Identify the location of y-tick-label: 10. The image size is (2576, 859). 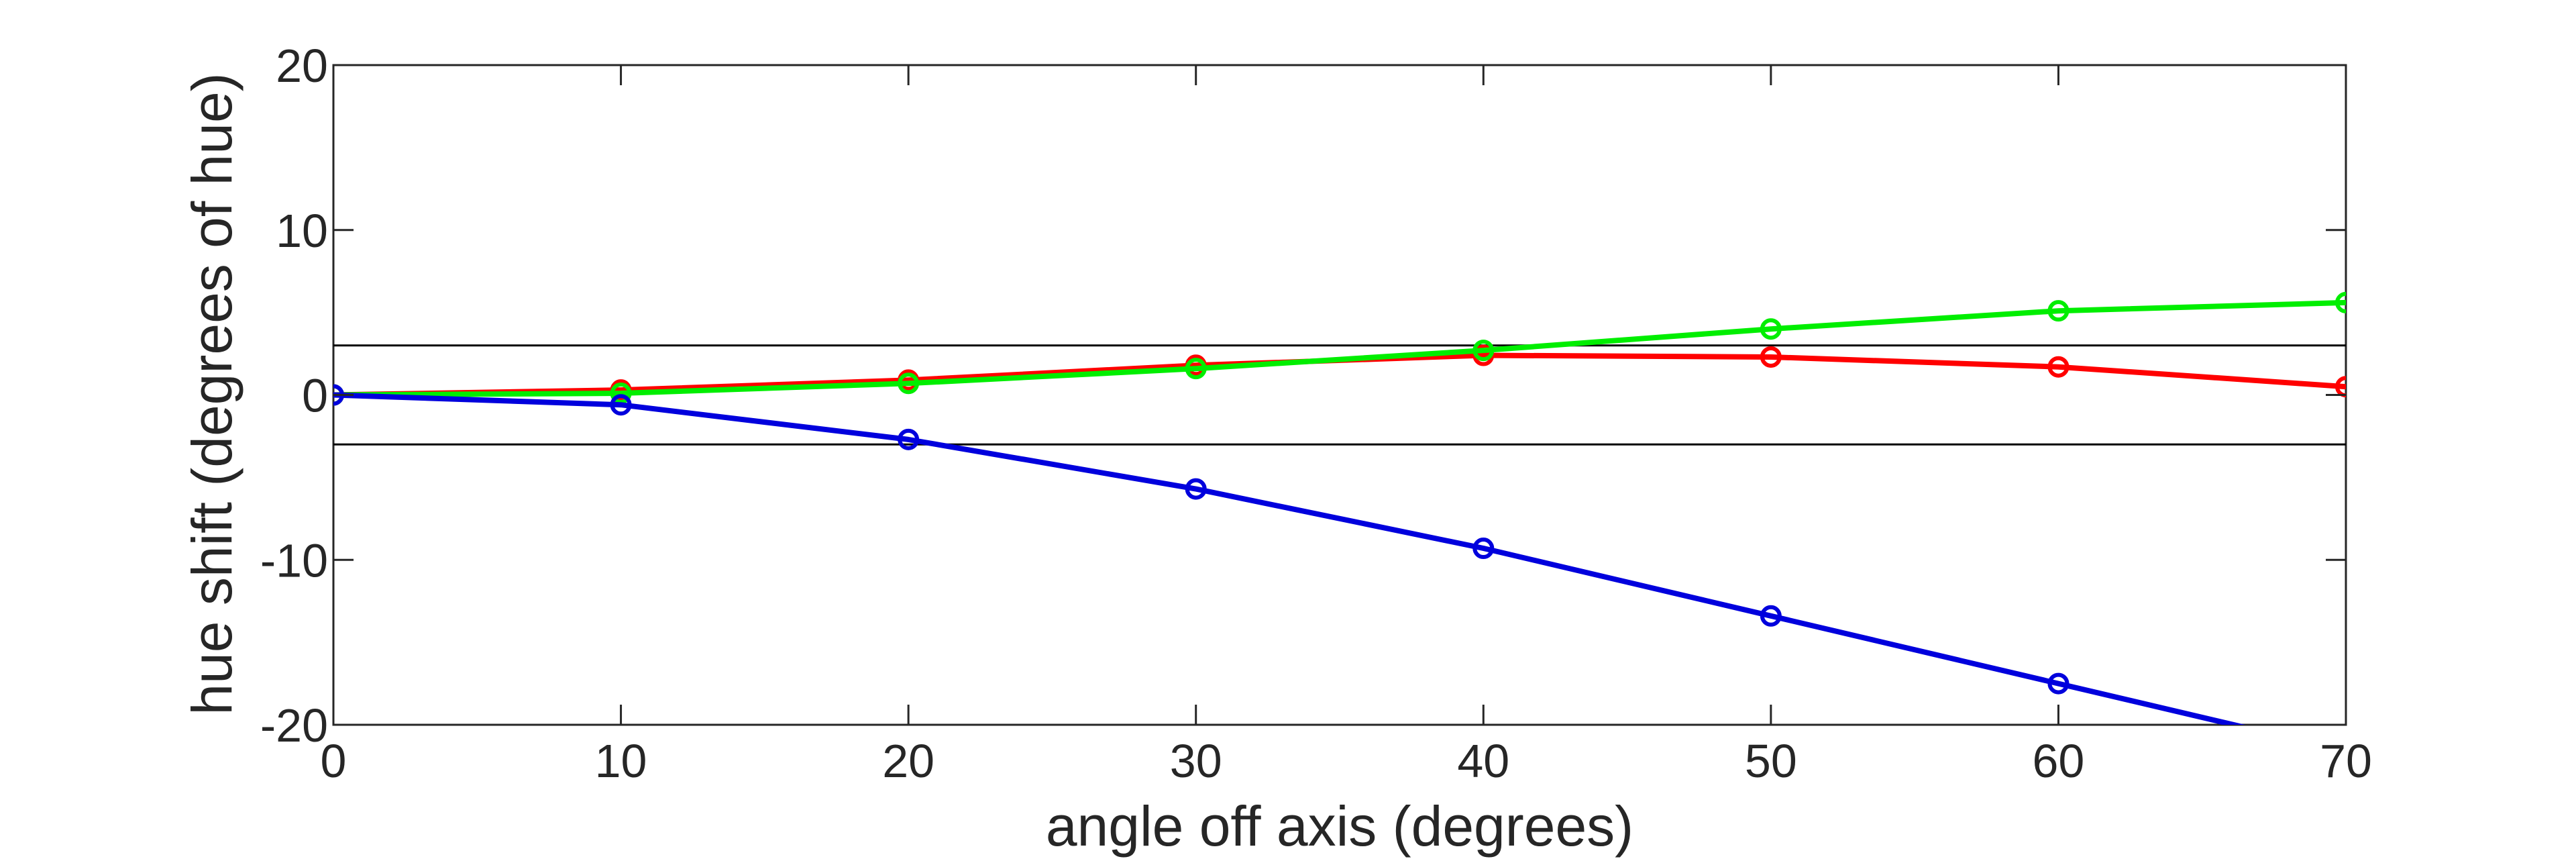
(302, 231).